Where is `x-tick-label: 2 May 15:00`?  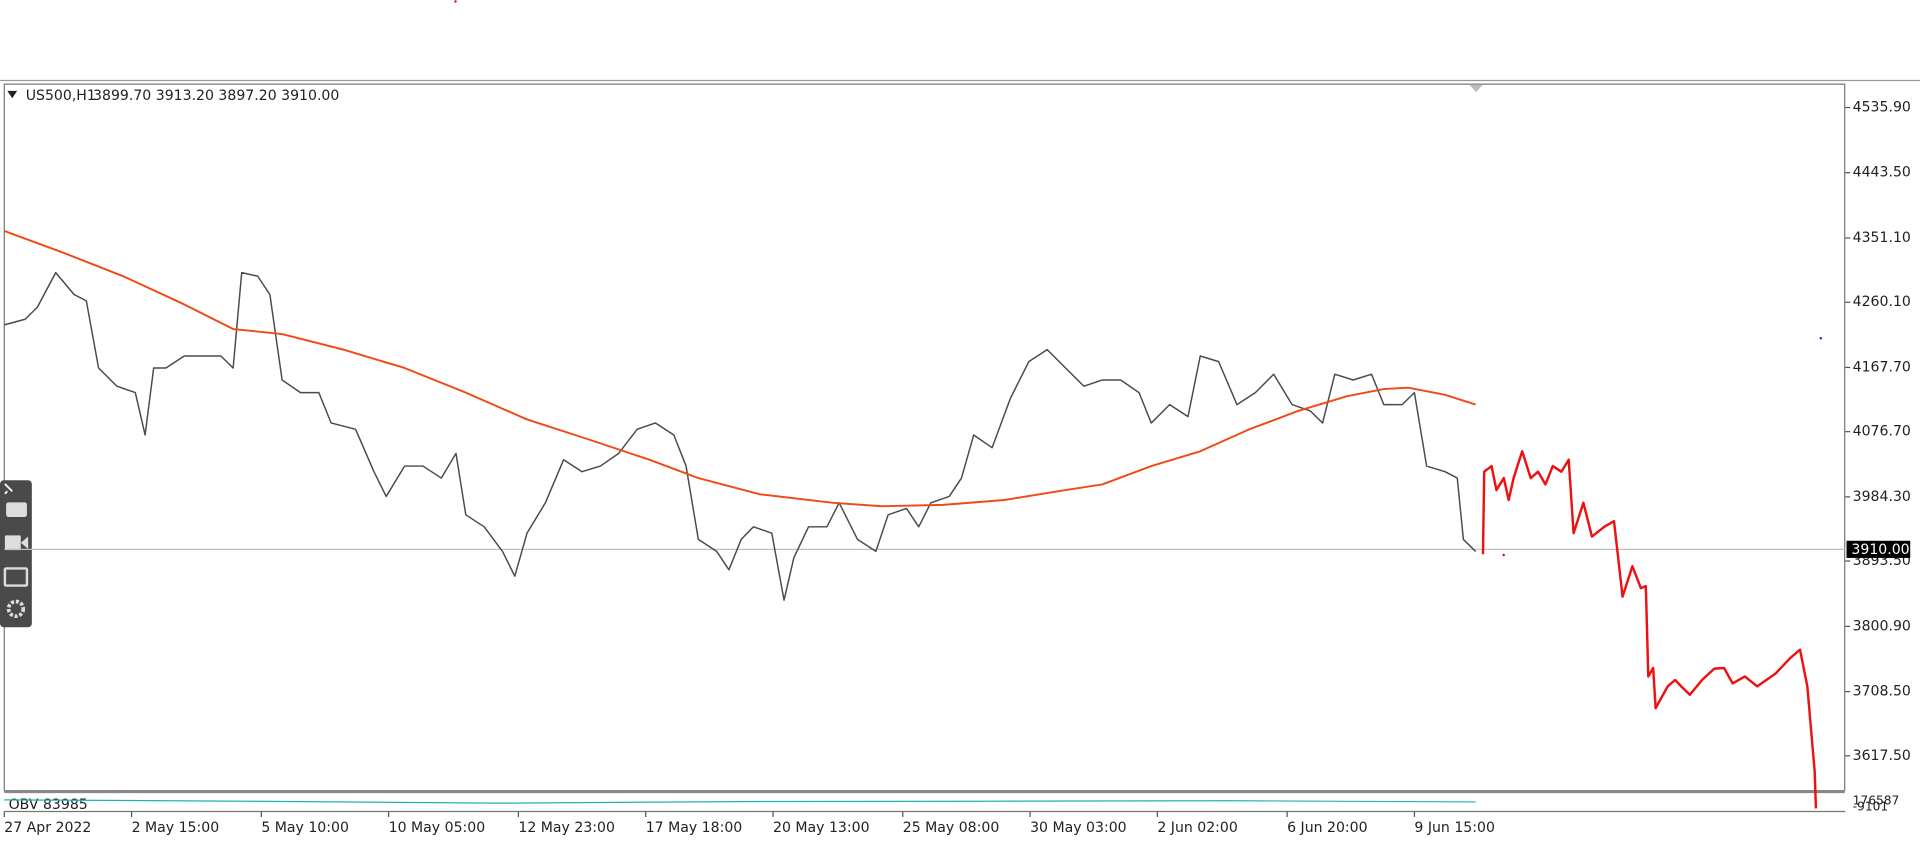
x-tick-label: 2 May 15:00 is located at coordinates (176, 828).